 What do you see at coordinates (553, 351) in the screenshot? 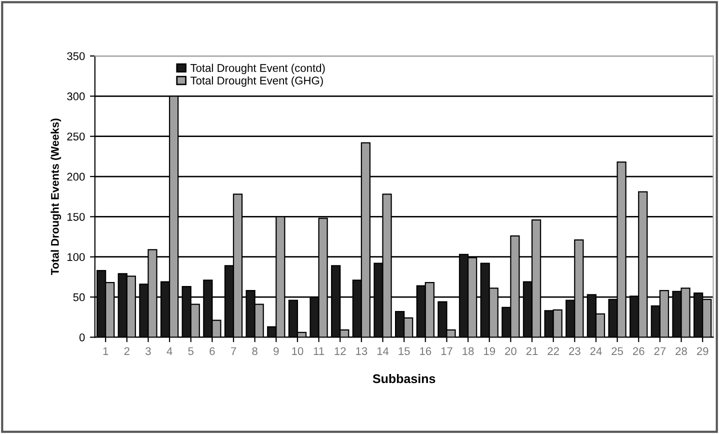
I see `x-tick-label: 22` at bounding box center [553, 351].